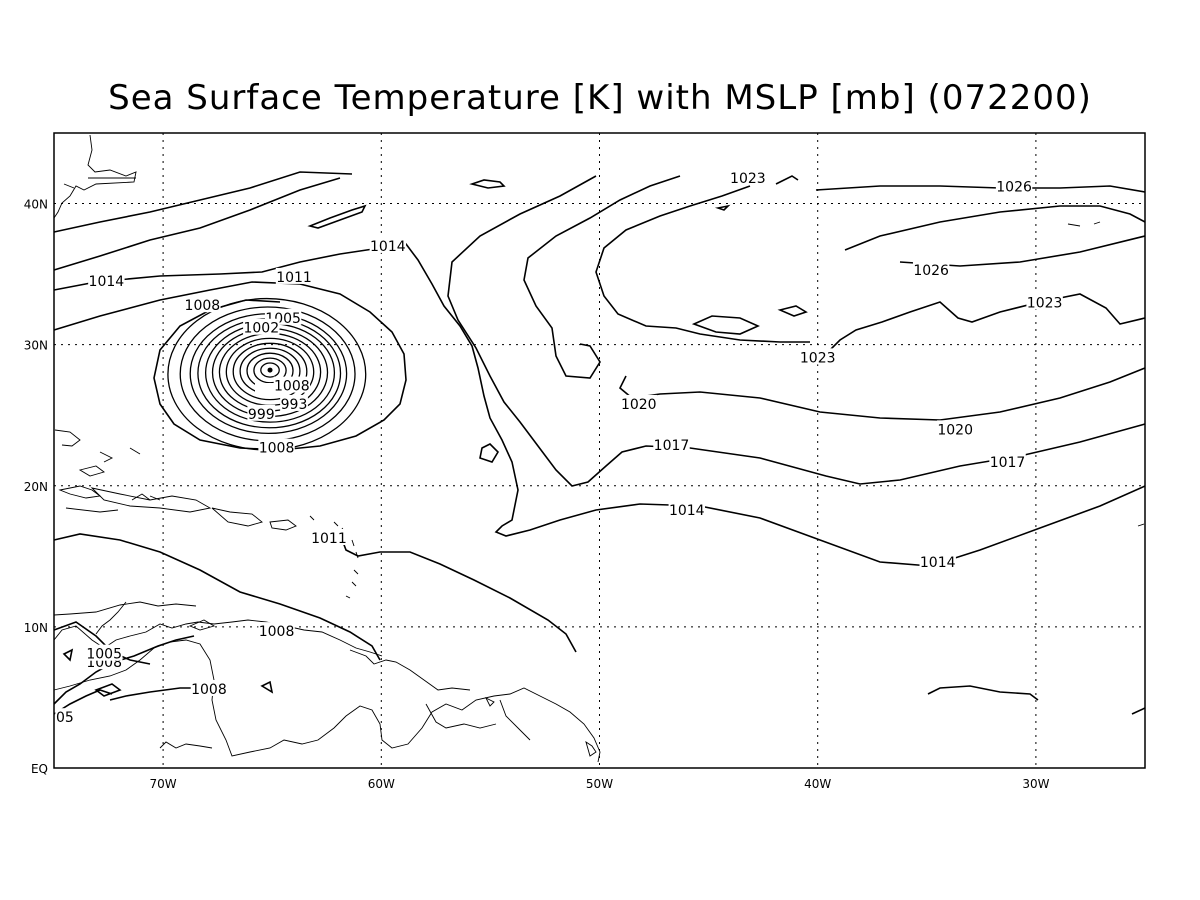 The image size is (1200, 900). I want to click on x-tick-label: 60W, so click(381, 784).